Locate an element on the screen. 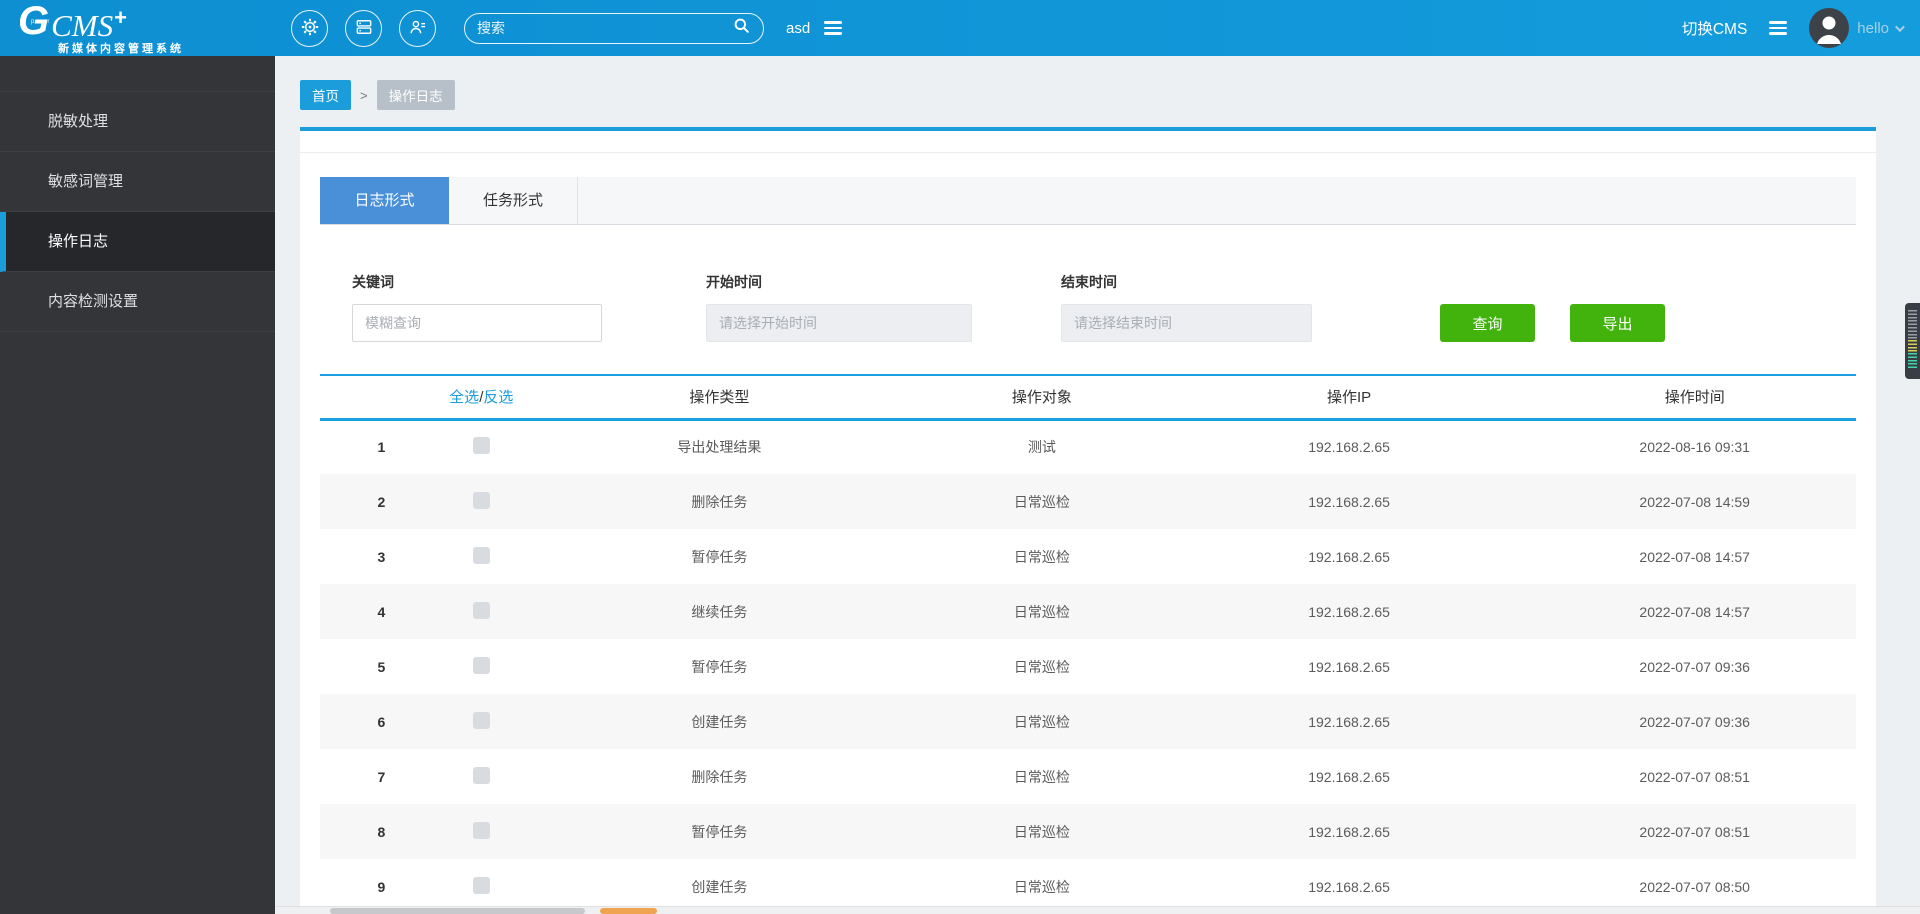 The image size is (1920, 914). end-time-input is located at coordinates (1186, 323).